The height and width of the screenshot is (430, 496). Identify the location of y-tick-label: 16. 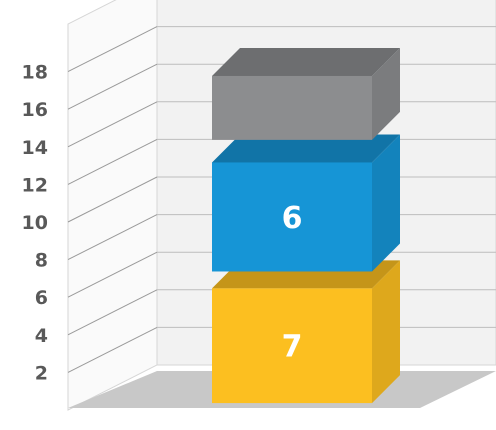
(35, 110).